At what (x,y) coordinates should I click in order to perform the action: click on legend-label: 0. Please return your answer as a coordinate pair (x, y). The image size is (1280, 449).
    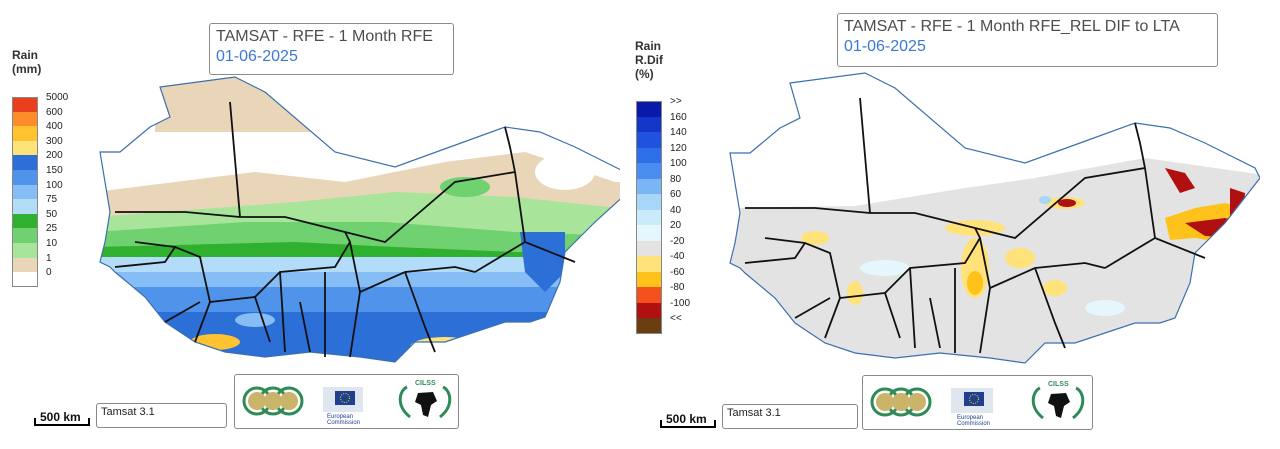
    Looking at the image, I should click on (49, 273).